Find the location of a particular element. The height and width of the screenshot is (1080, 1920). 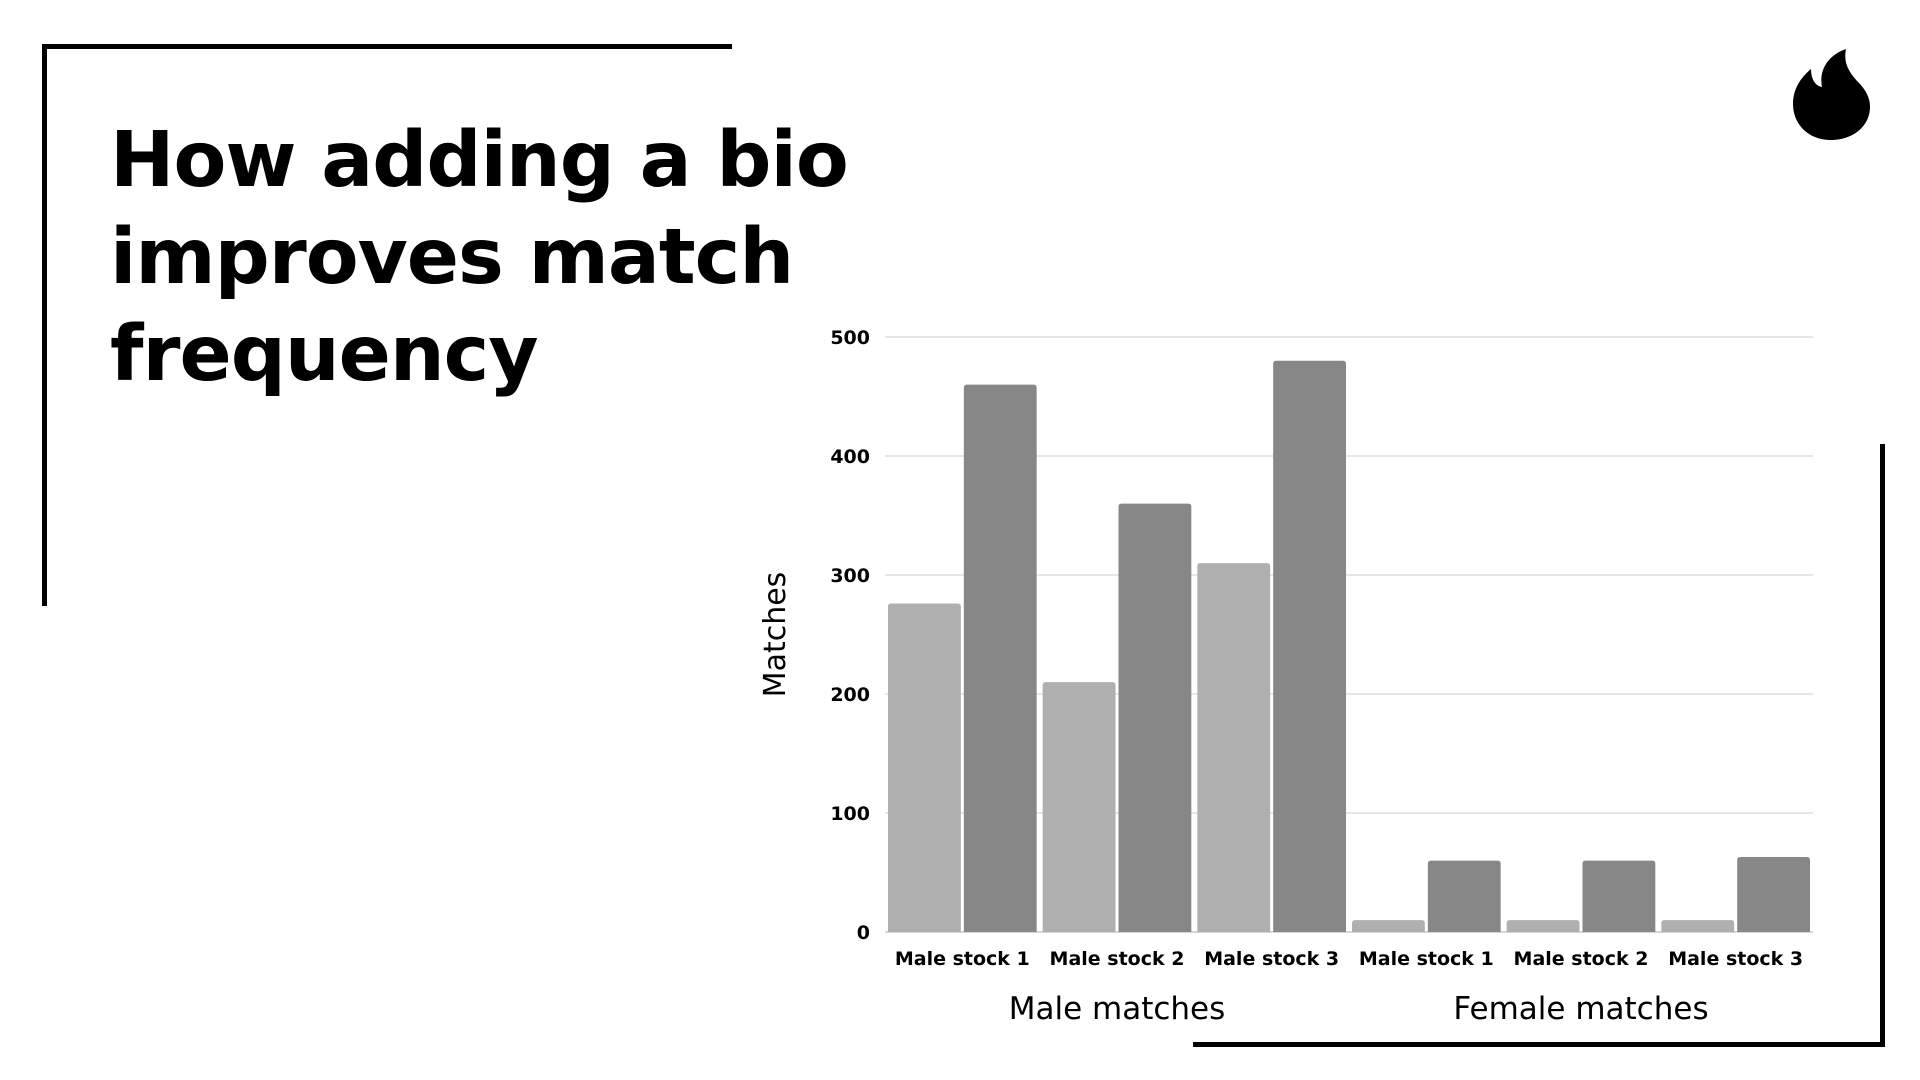

y-tick-label: 500 is located at coordinates (850, 338).